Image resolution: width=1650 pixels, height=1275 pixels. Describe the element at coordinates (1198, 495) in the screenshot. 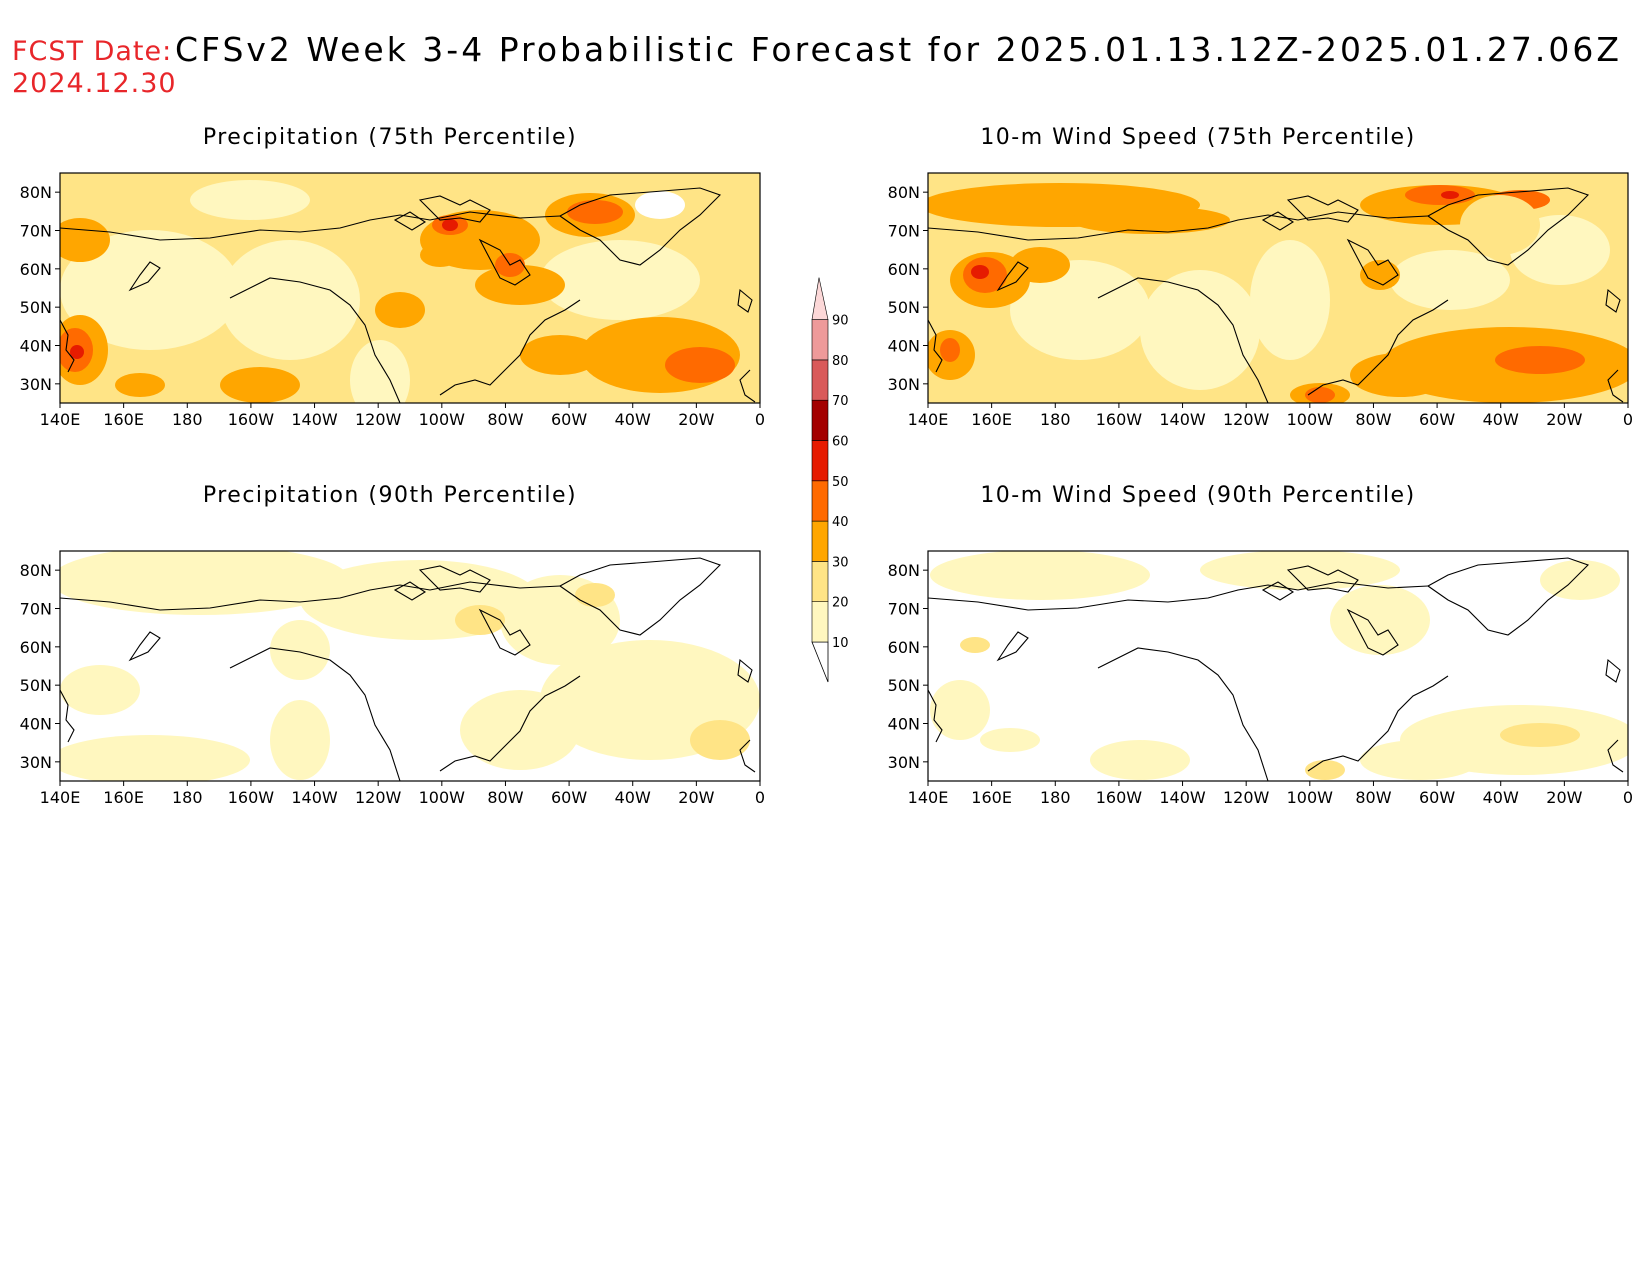

I see `panel-title-wind-90: 10-m Wind Speed (90th Percentile)` at that location.